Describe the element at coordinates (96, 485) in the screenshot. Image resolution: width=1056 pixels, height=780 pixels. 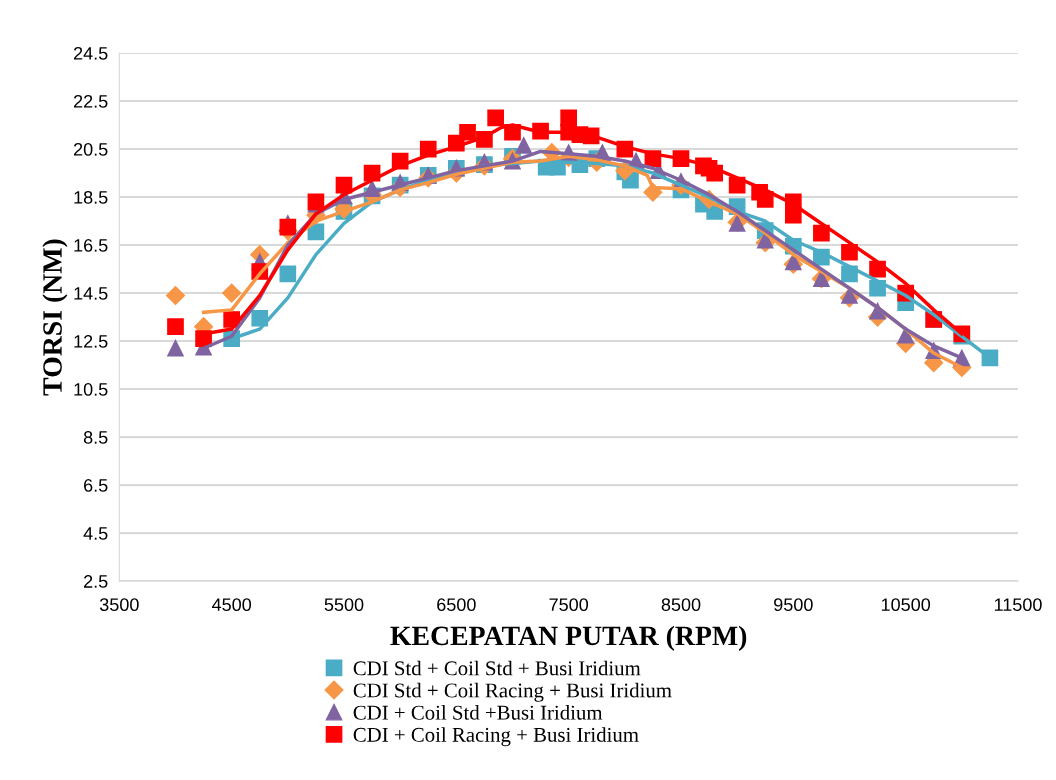
I see `y-tick-label: 6.5` at that location.